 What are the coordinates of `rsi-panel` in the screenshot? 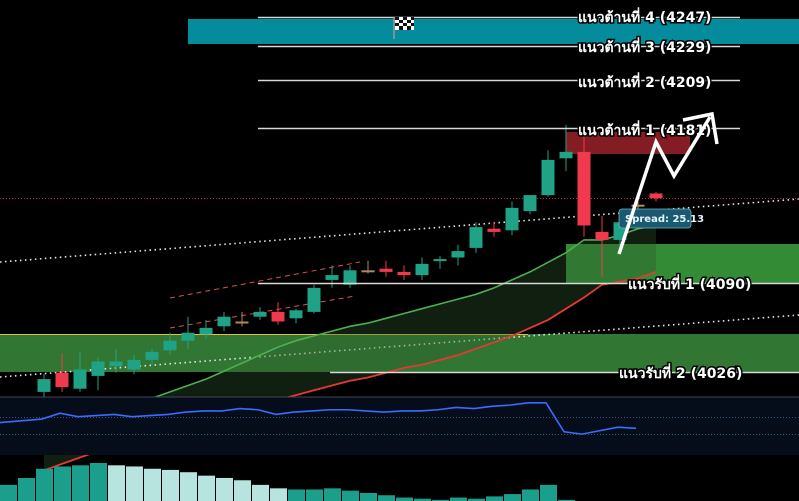 It's located at (399, 426).